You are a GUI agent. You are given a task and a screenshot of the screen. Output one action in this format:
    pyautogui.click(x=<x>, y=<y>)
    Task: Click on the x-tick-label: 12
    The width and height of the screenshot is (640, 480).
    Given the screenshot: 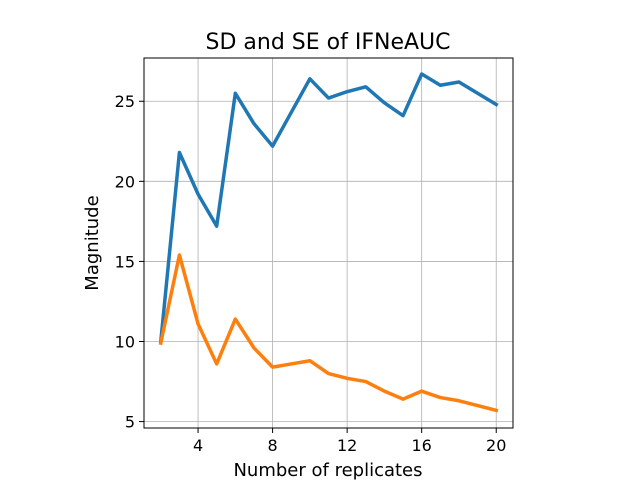 What is the action you would take?
    pyautogui.click(x=347, y=445)
    